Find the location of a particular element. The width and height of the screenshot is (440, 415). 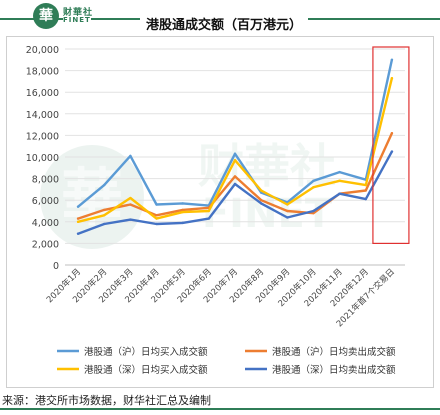

y-tick-label: 10,000 is located at coordinates (42, 158).